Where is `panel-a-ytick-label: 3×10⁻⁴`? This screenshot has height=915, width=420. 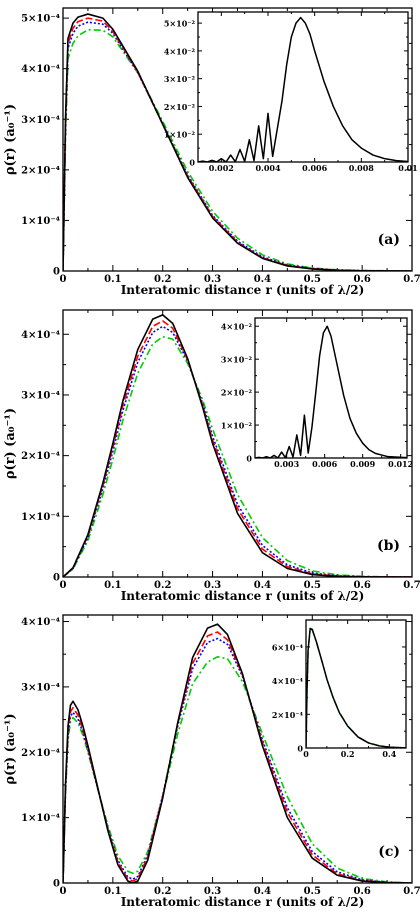
panel-a-ytick-label: 3×10⁻⁴ is located at coordinates (41, 120).